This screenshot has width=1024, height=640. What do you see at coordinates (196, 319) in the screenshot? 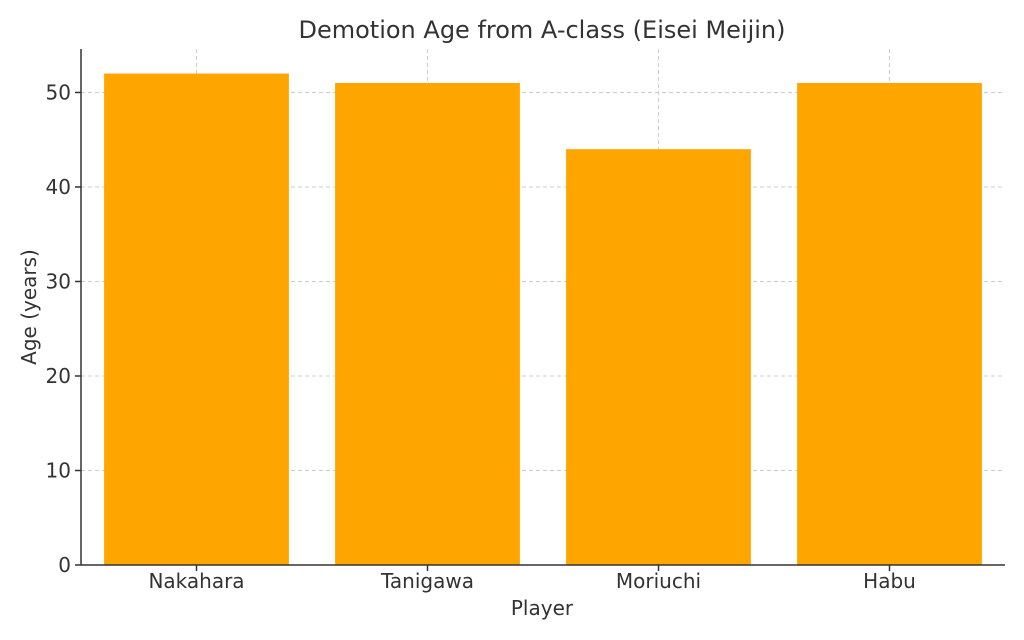
I see `bar-nakahara` at bounding box center [196, 319].